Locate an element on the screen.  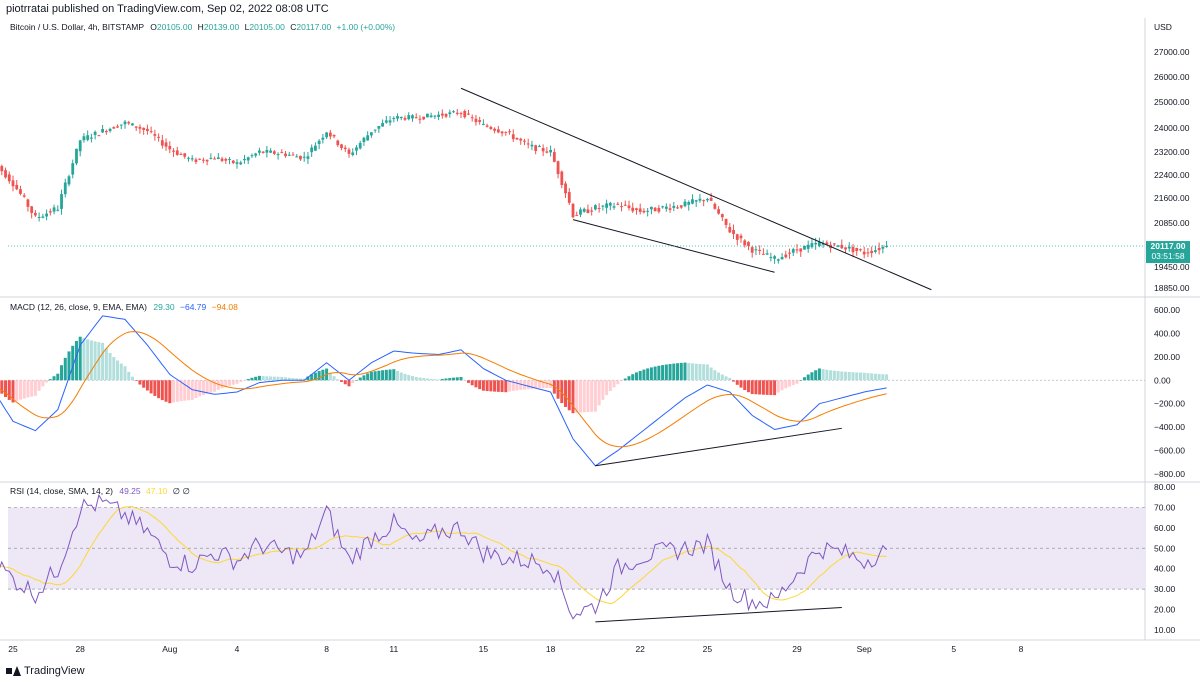
macd-trendline is located at coordinates (718, 447).